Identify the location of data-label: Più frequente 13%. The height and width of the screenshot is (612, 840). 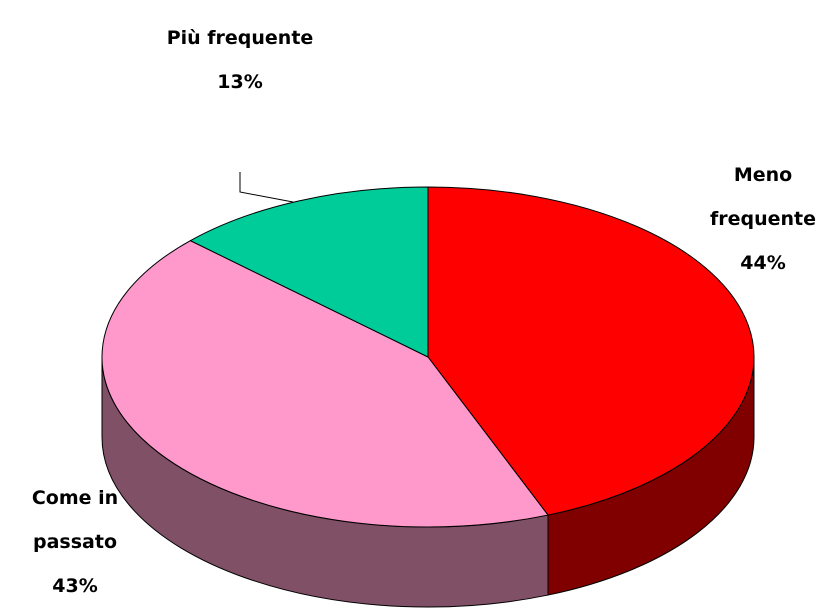
(240, 60).